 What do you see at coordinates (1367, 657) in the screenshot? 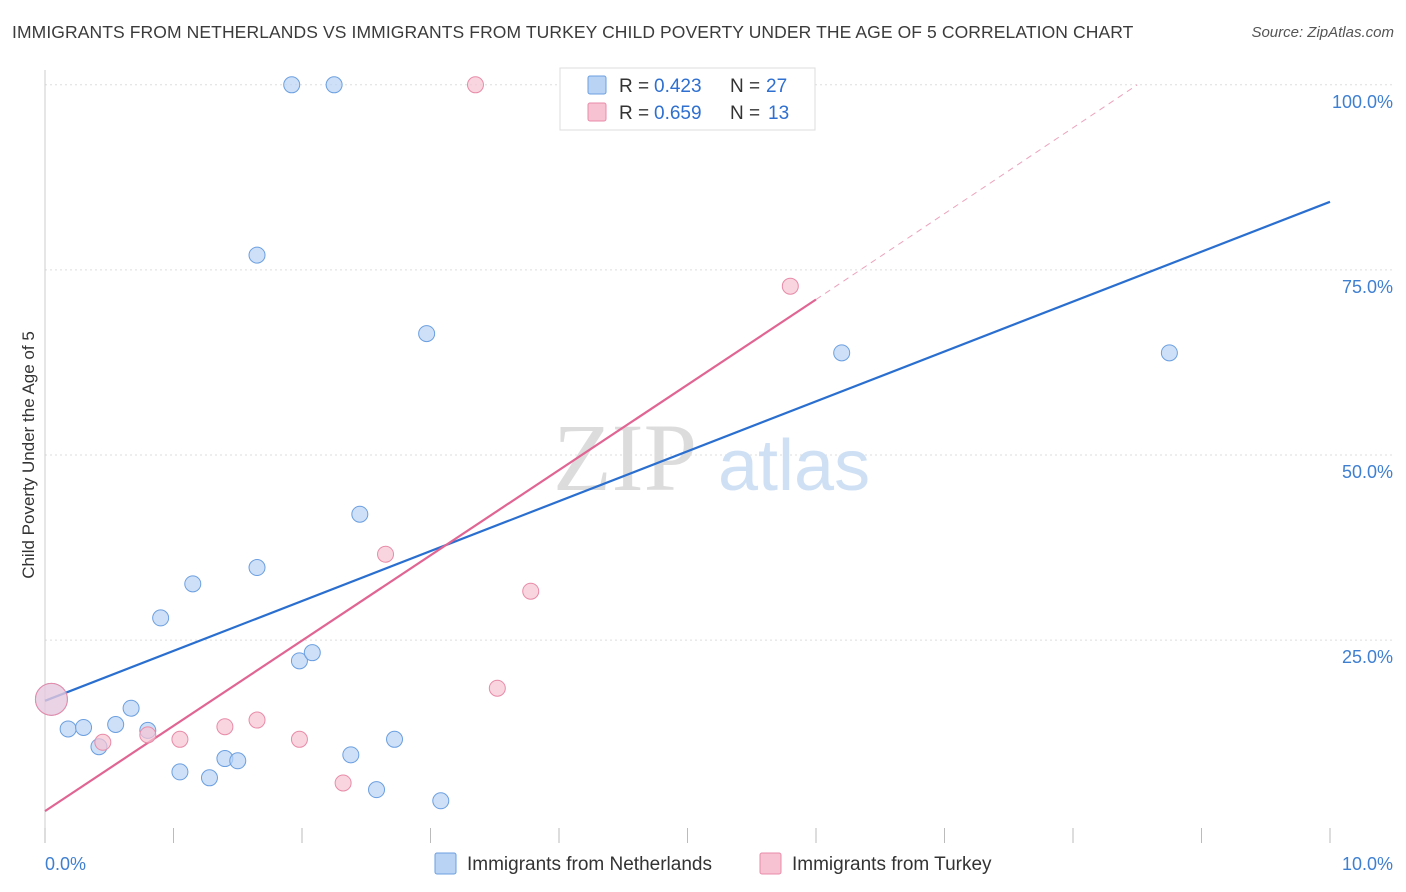
I see `y-tick-label-0: 25.0%` at bounding box center [1367, 657].